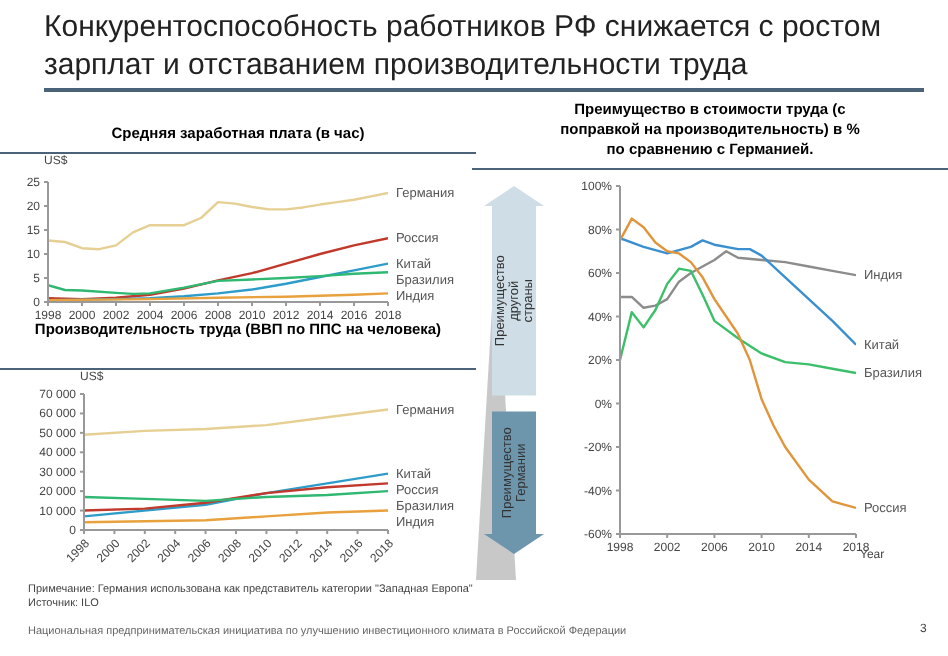  I want to click on text: Конкурентоспособность работников РФ снижается с ростом зарплат и отставанием производительности труда, so click(484, 50).